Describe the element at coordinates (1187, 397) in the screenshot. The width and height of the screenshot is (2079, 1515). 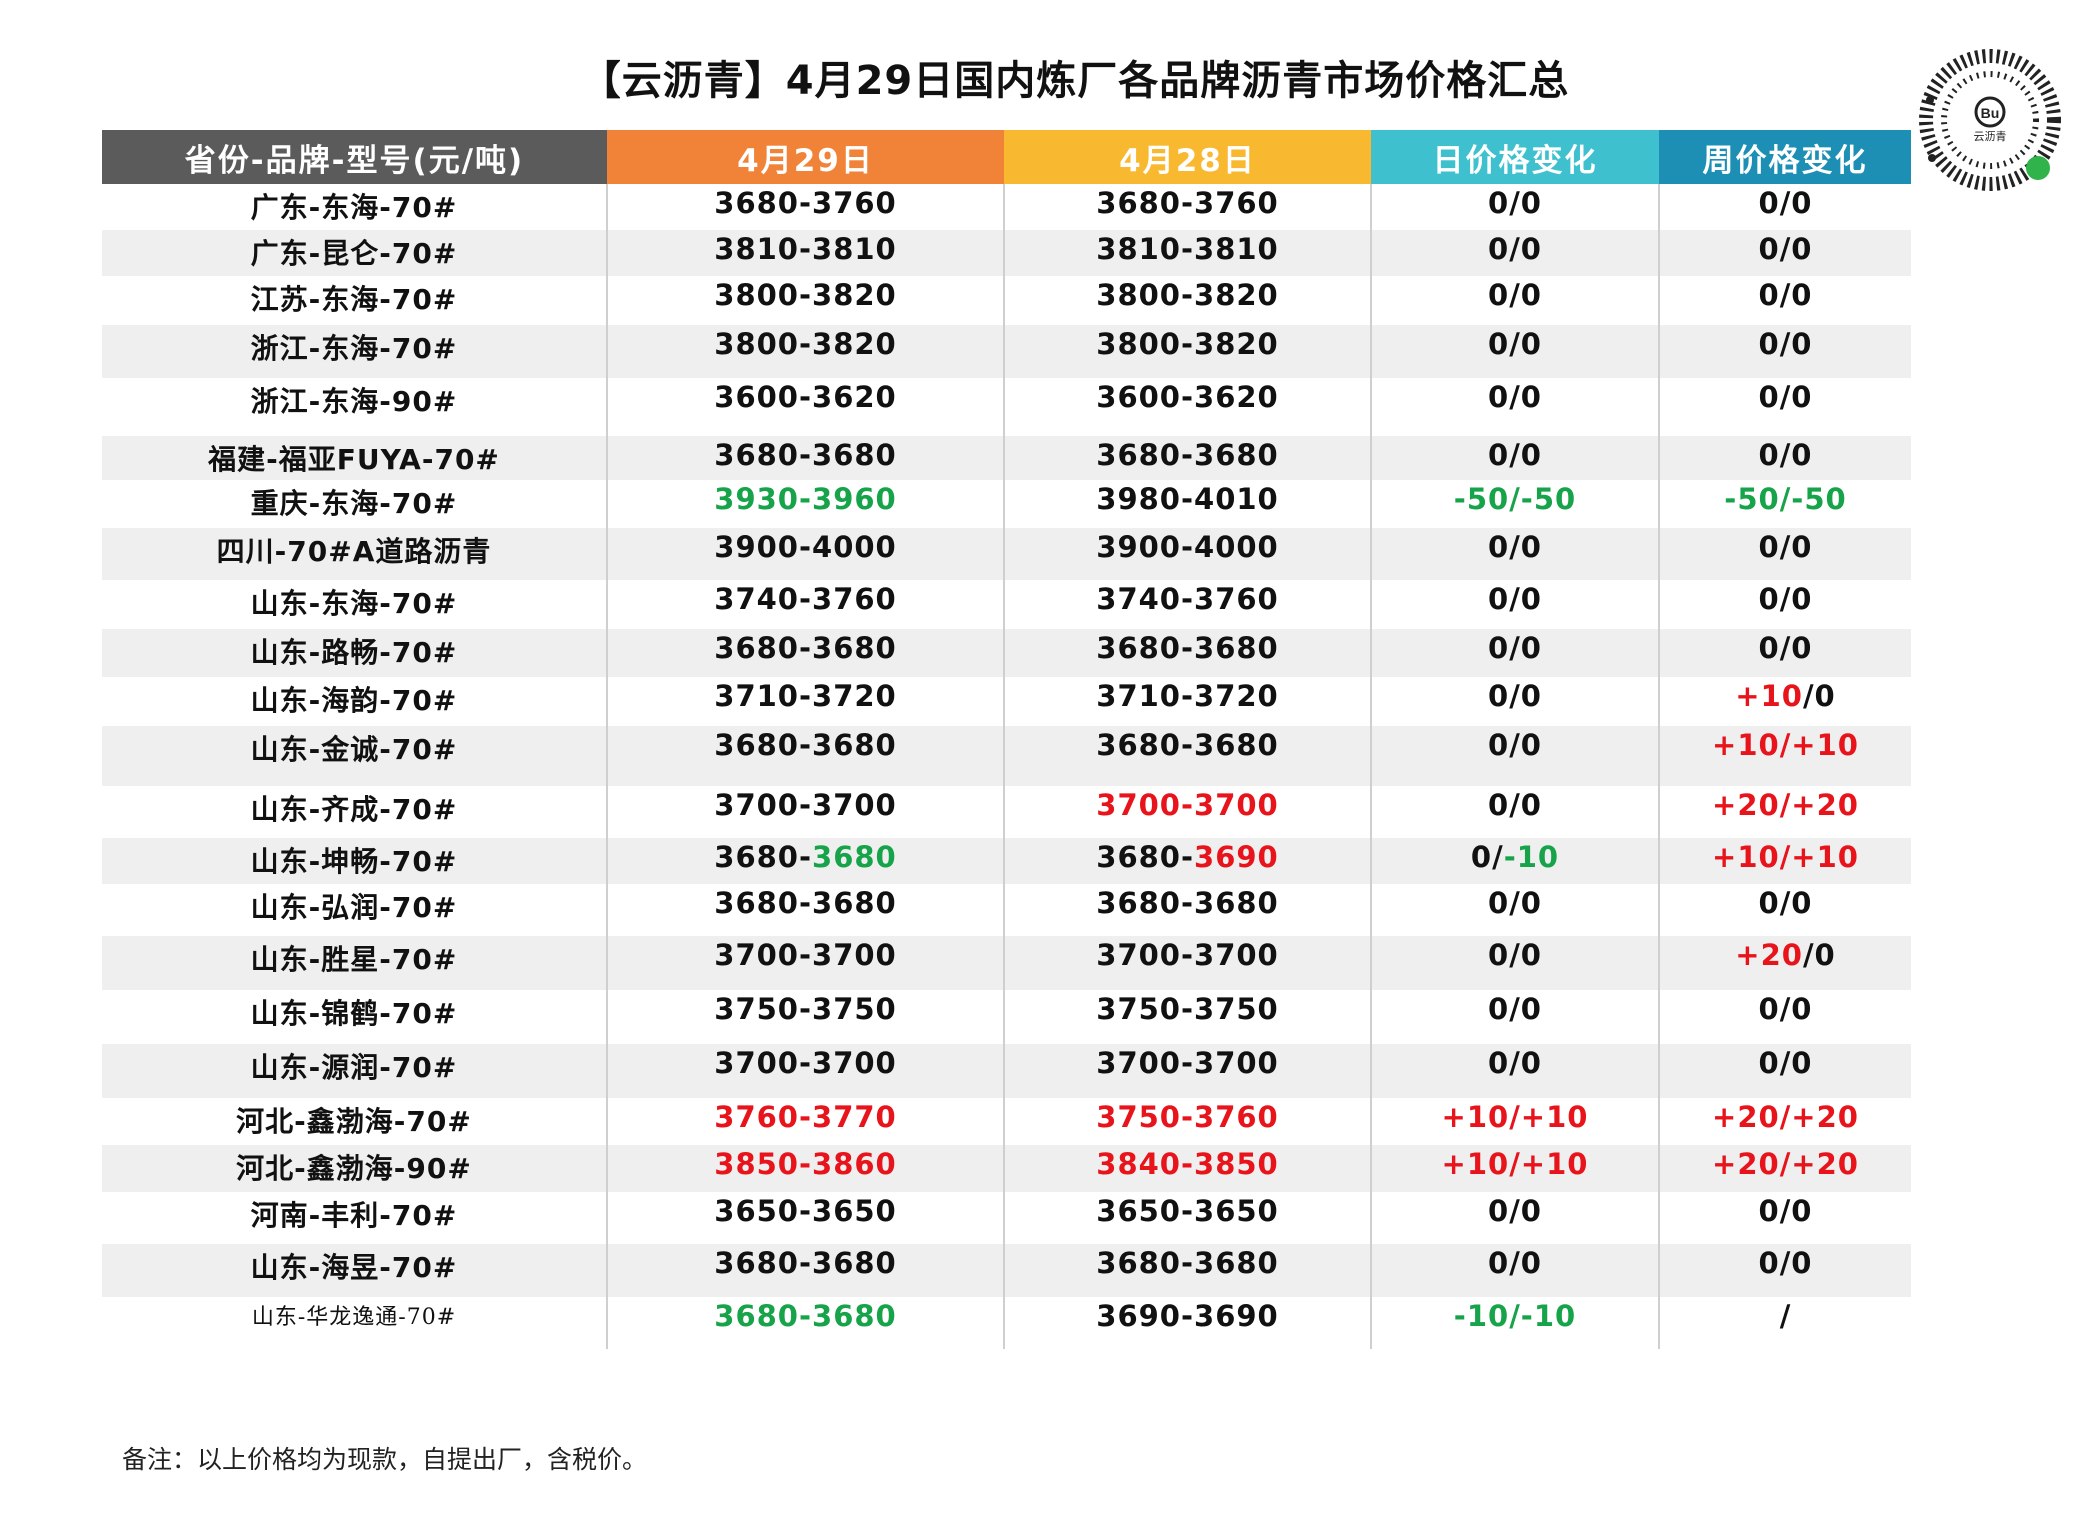
I see `price-apr28-text: 3600-3620` at that location.